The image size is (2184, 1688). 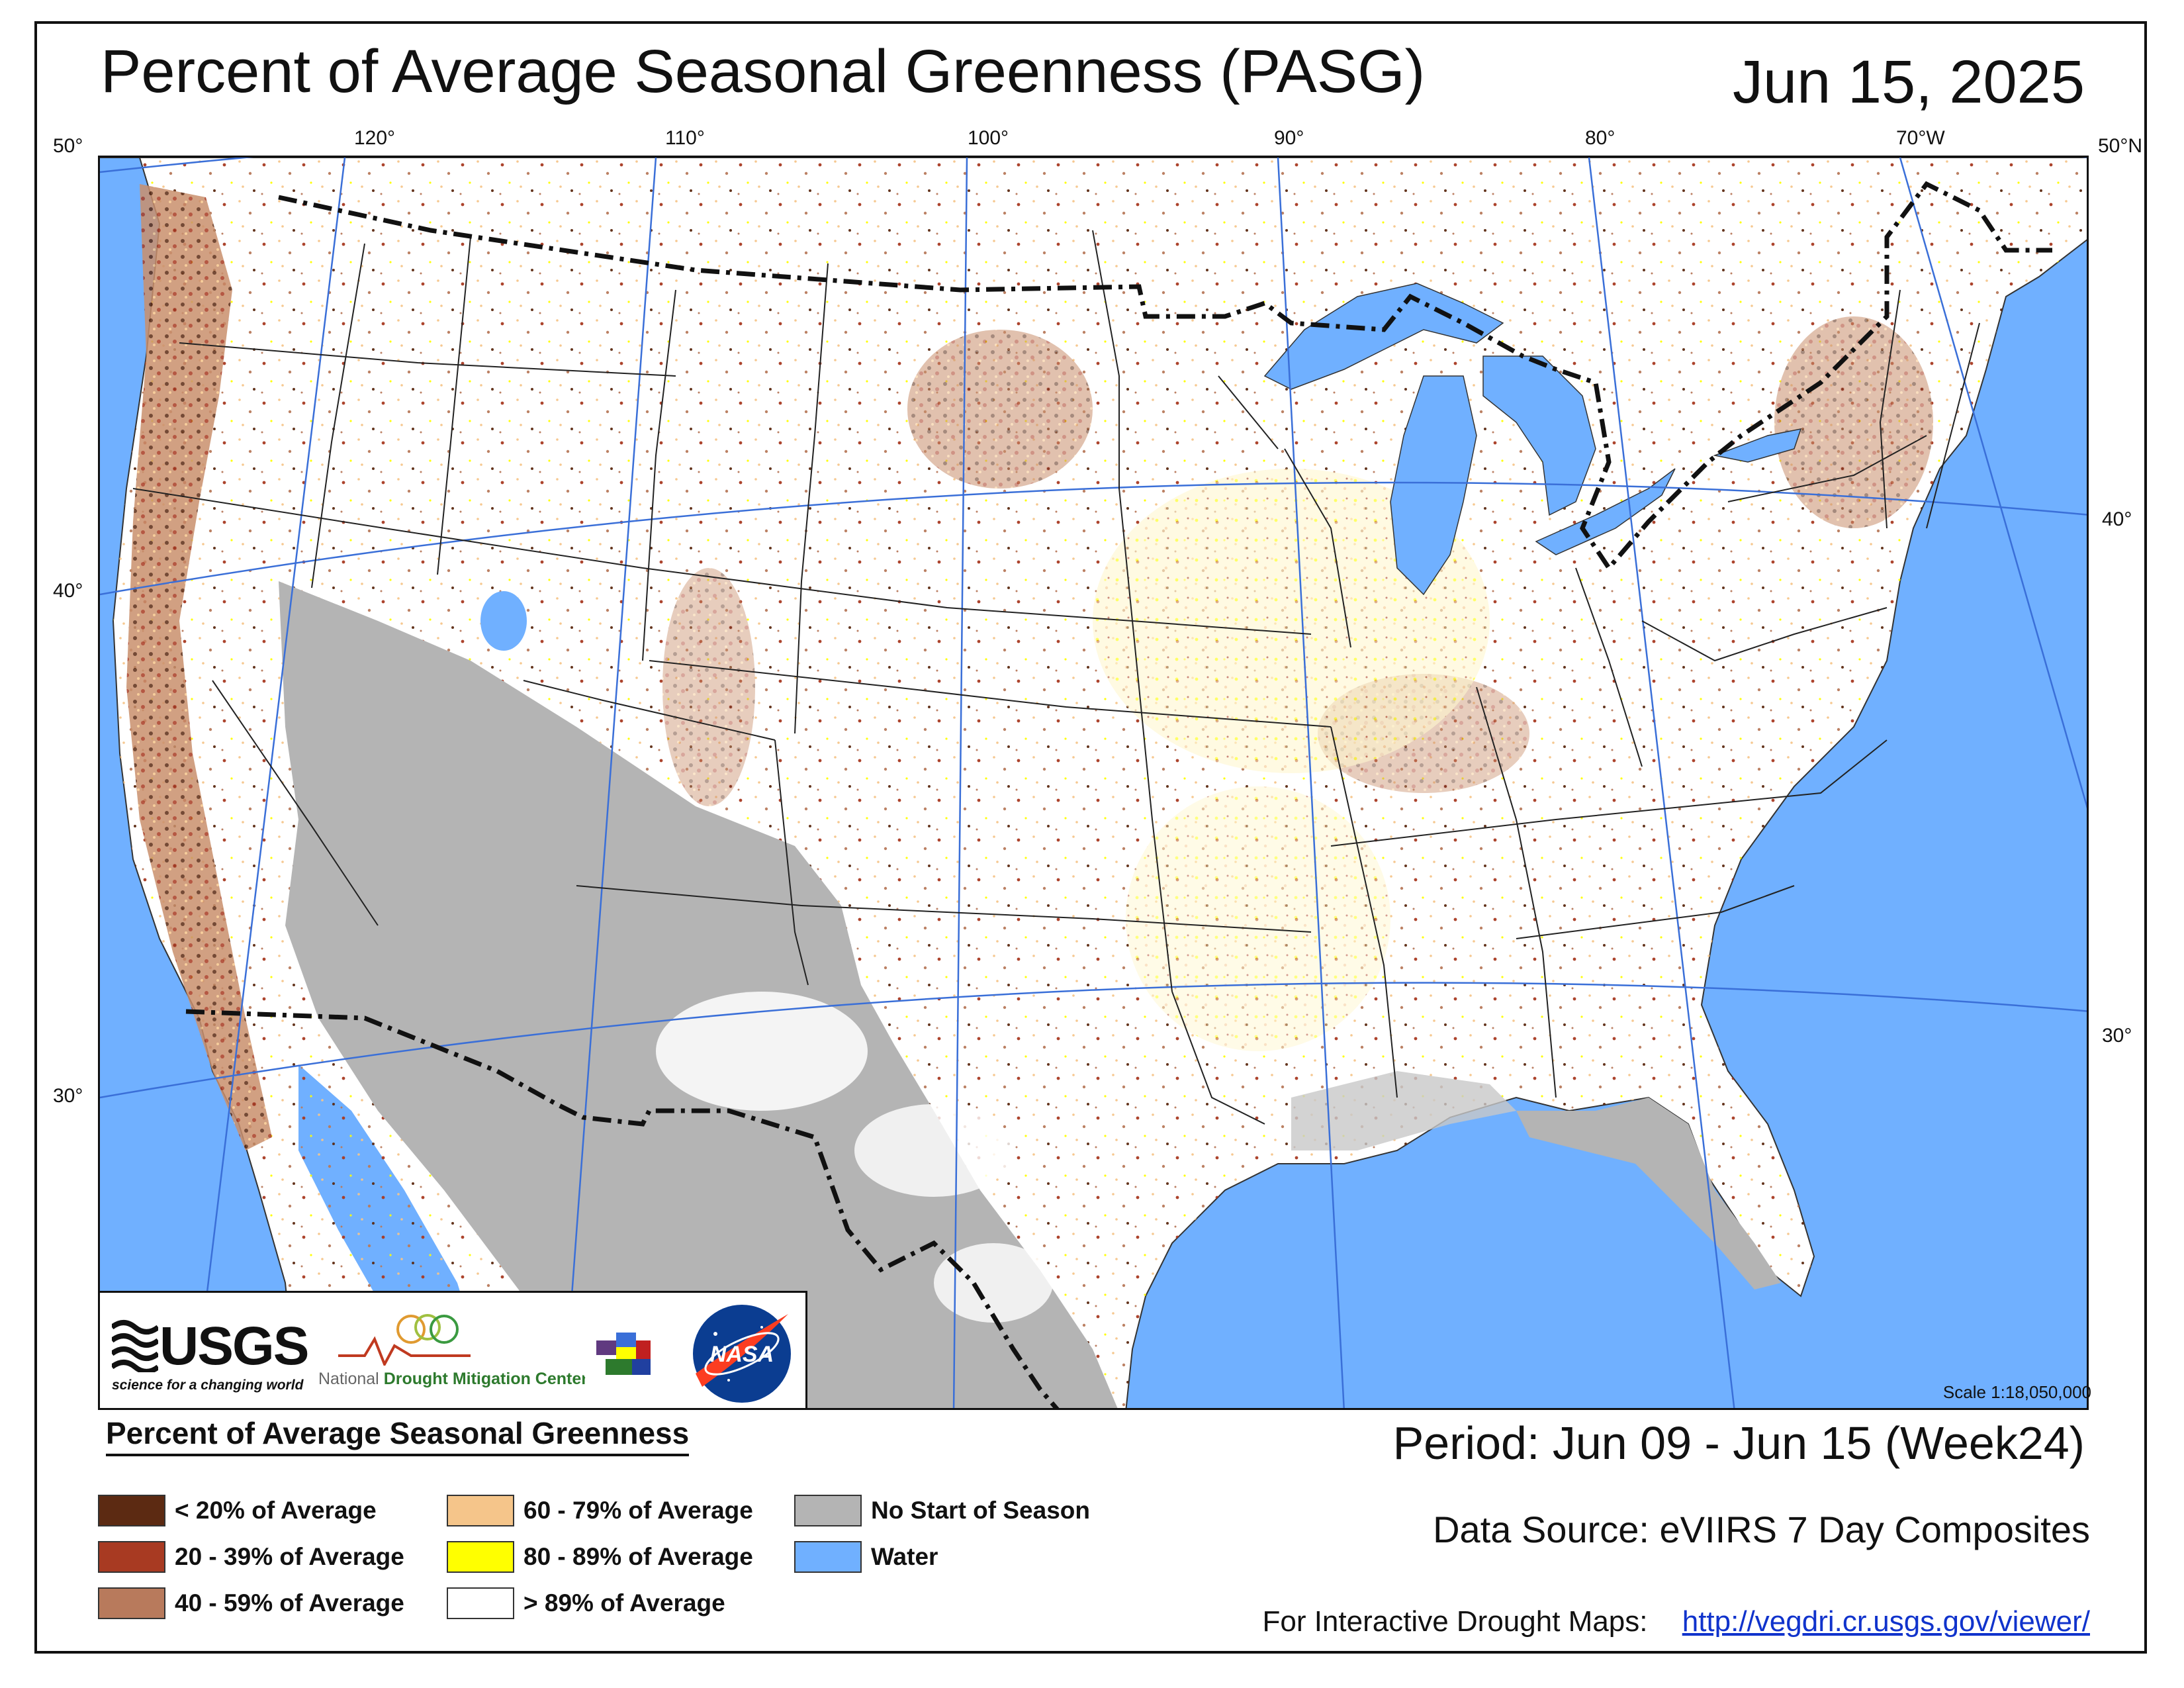 What do you see at coordinates (486, 1379) in the screenshot?
I see `ndmc-main: Drought Mitigation Center` at bounding box center [486, 1379].